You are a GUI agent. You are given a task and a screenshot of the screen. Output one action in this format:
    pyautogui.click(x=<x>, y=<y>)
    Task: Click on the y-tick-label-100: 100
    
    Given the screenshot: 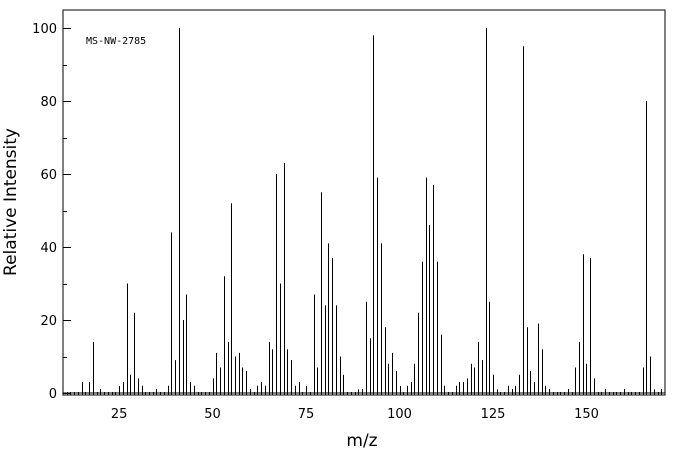 What is the action you would take?
    pyautogui.click(x=44, y=29)
    